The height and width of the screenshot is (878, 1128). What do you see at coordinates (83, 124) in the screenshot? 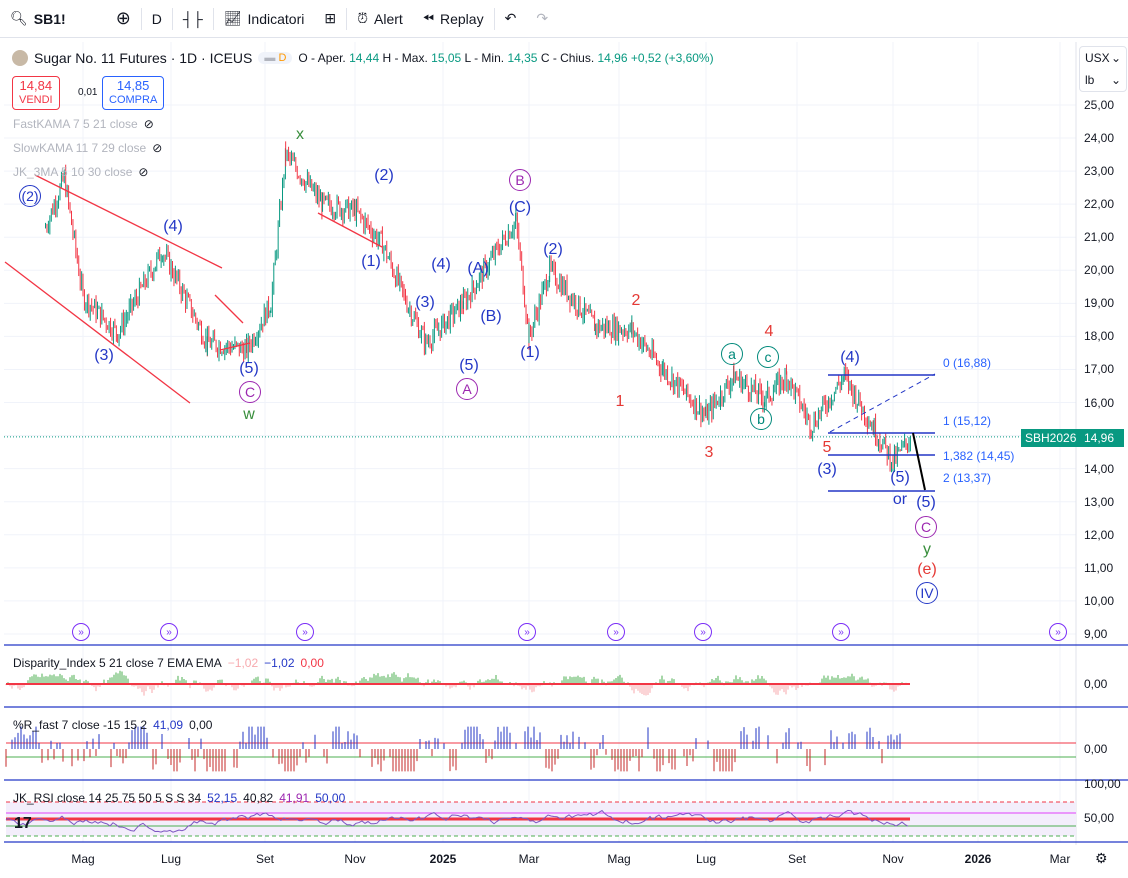
I see `indicator-fastkama: FastKAMA 7 5 21 close ⊘` at bounding box center [83, 124].